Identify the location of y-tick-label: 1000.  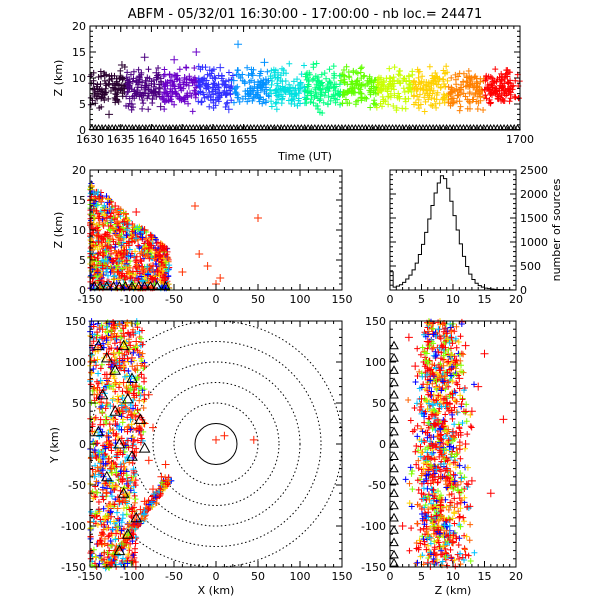
(534, 242).